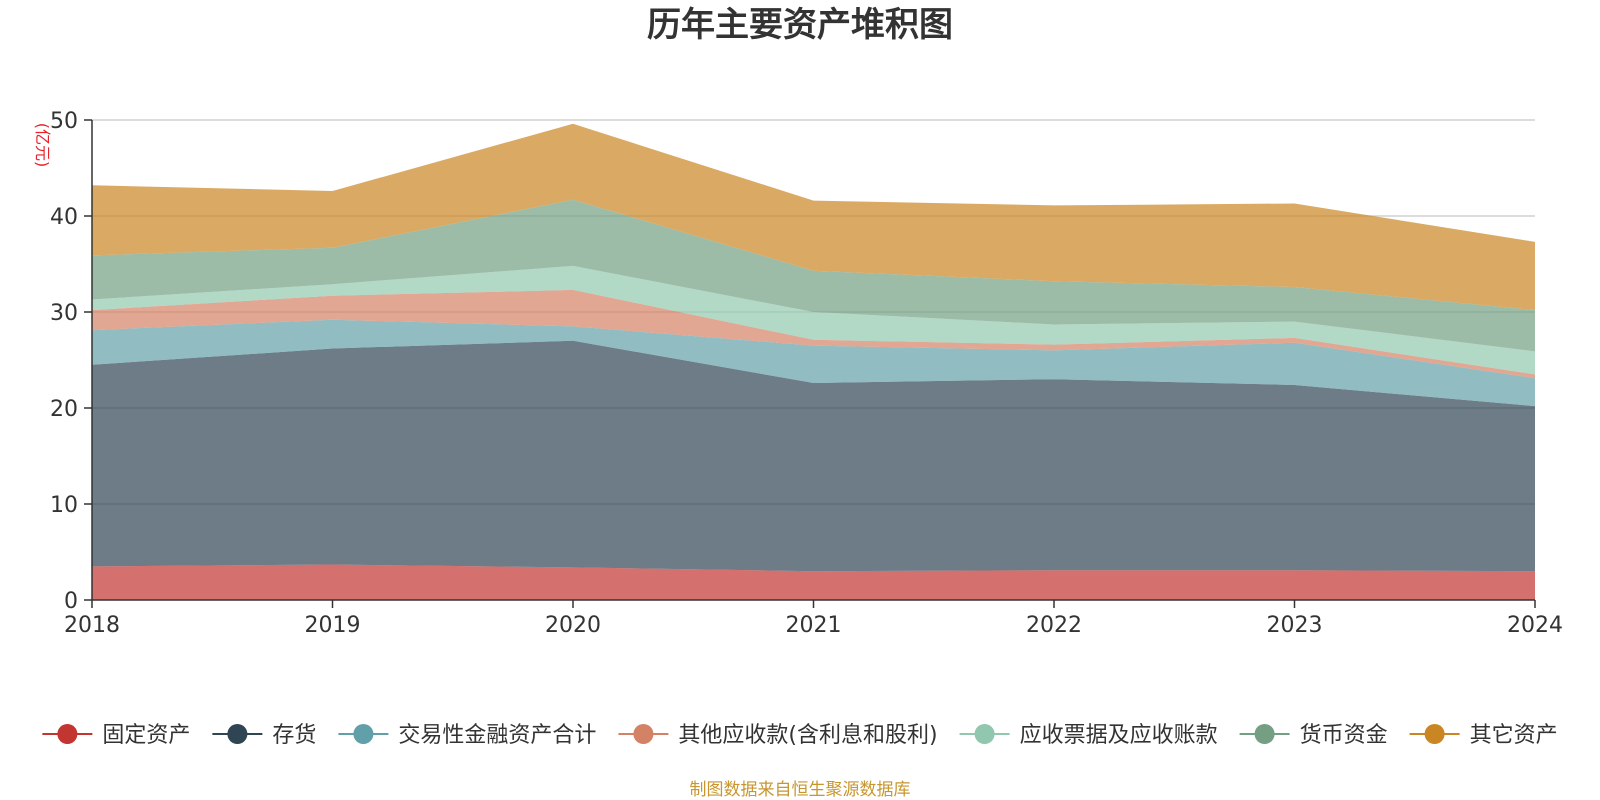 The image size is (1600, 800). I want to click on source-note: 制图数据来自恒生聚源数据库, so click(800, 790).